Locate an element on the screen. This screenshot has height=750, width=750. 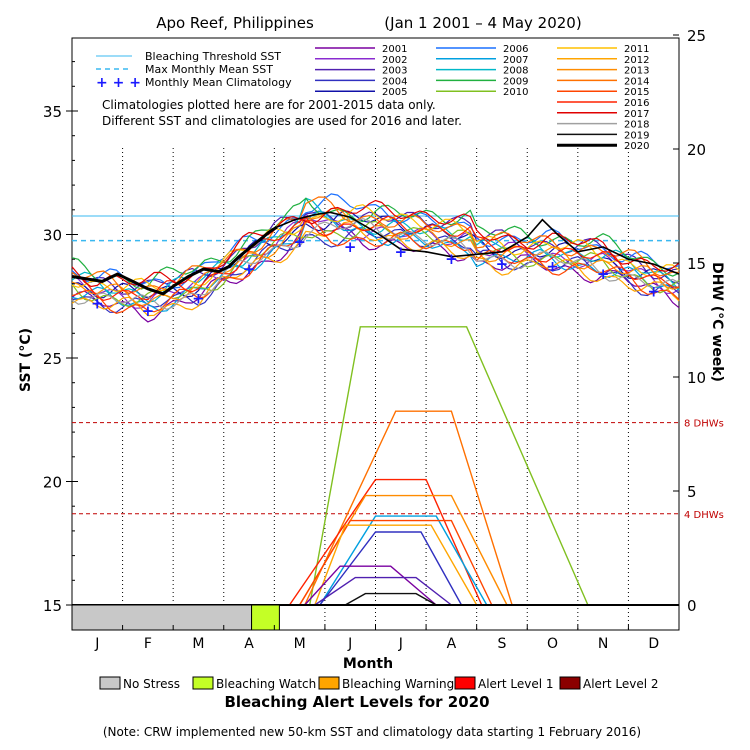
sst-line-2001 is located at coordinates (375, 269).